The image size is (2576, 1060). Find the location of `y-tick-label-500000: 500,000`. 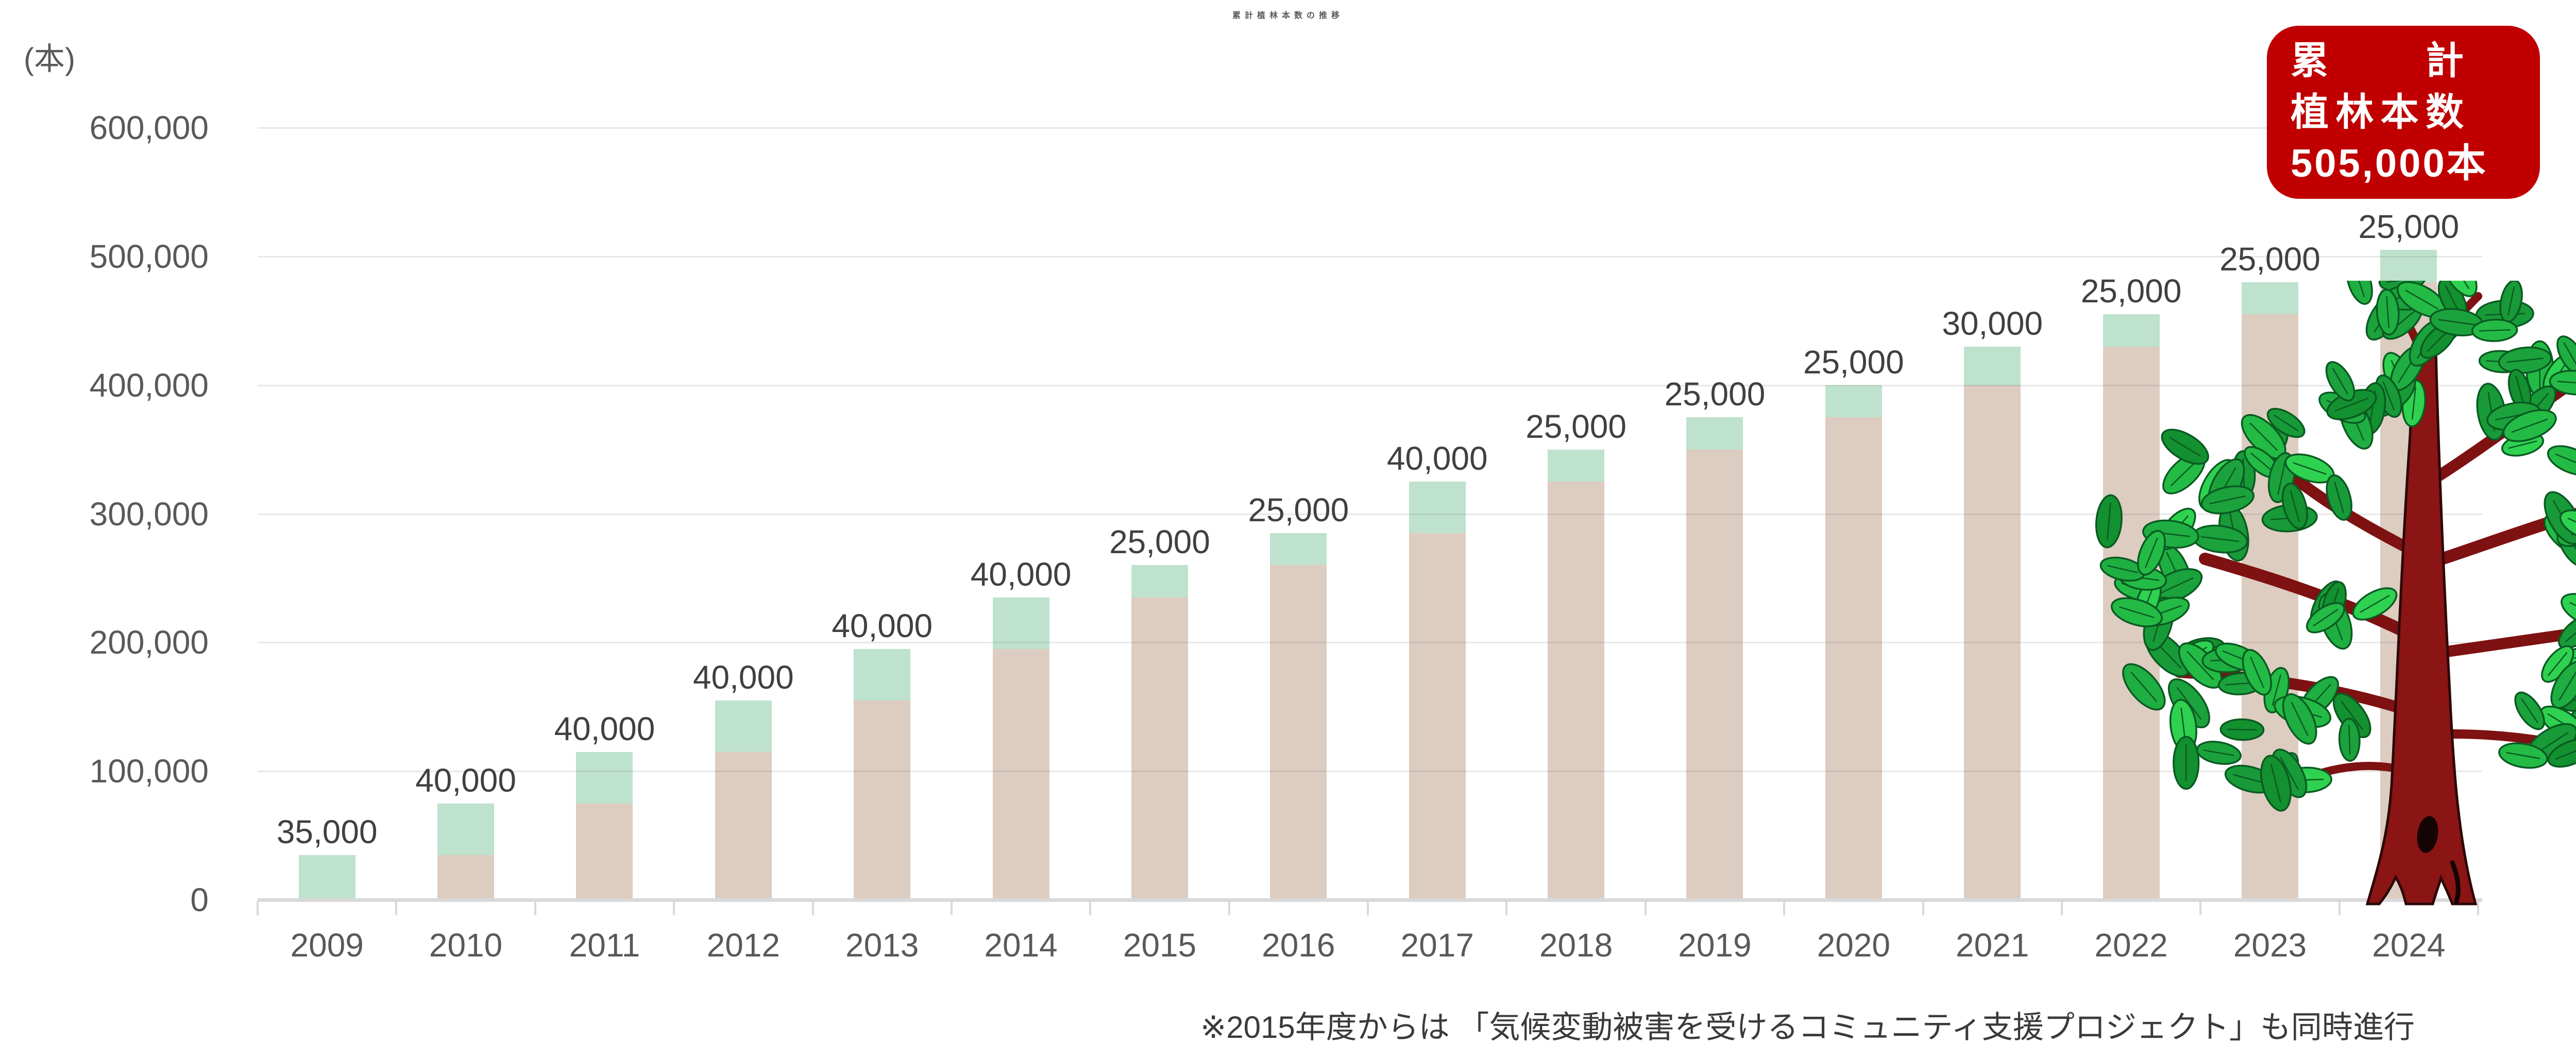

y-tick-label-500000: 500,000 is located at coordinates (149, 256).